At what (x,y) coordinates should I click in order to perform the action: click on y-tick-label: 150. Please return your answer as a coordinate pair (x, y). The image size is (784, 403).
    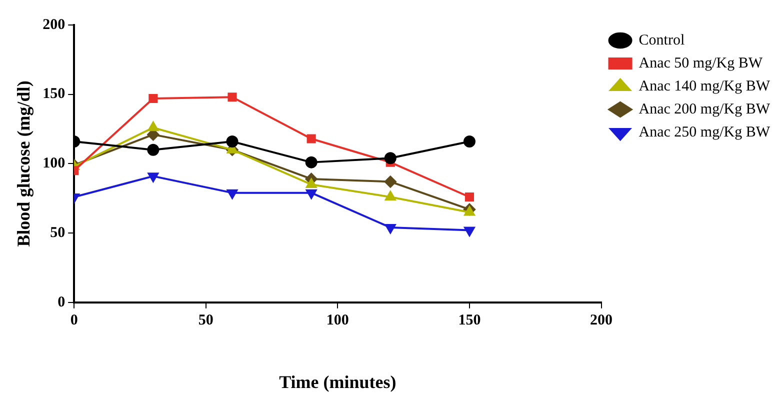
    Looking at the image, I should click on (54, 94).